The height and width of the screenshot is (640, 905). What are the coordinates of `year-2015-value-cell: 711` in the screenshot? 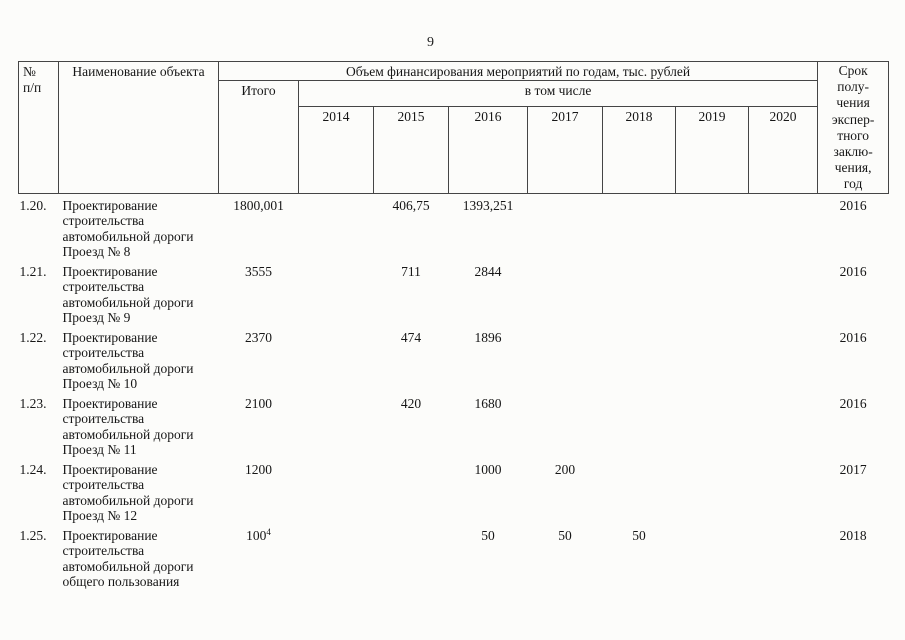 It's located at (411, 271).